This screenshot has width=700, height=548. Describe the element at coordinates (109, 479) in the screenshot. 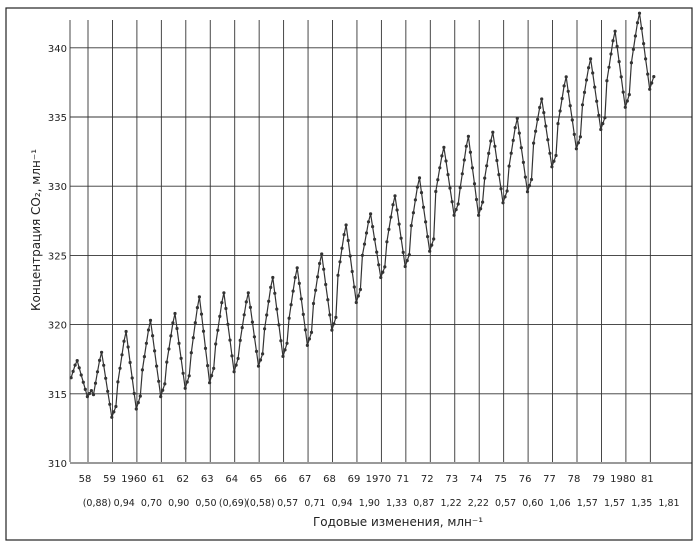

I see `x-tick-label: 59` at that location.